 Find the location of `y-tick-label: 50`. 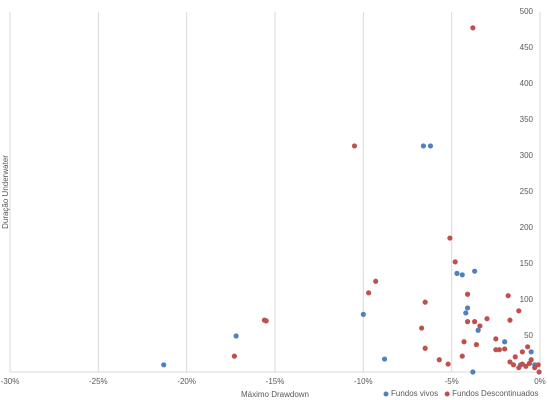

y-tick-label: 50 is located at coordinates (528, 335).